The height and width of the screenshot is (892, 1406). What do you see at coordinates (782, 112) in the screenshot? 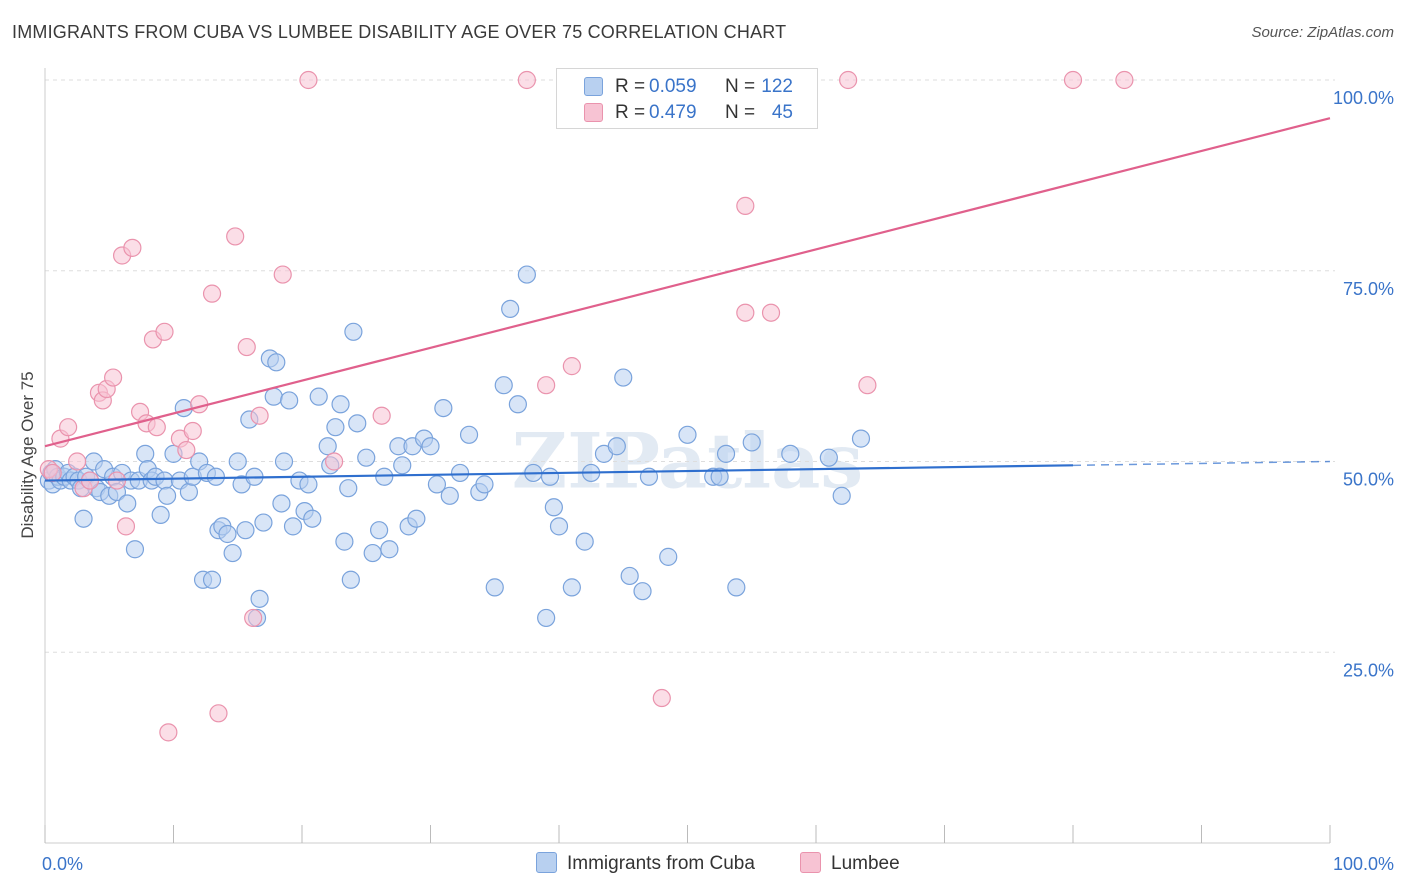
I see `n-value: 45` at bounding box center [782, 112].